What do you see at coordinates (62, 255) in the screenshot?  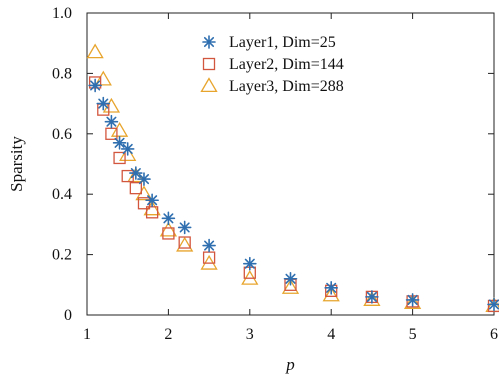 I see `y-tick-label: 0.2` at bounding box center [62, 255].